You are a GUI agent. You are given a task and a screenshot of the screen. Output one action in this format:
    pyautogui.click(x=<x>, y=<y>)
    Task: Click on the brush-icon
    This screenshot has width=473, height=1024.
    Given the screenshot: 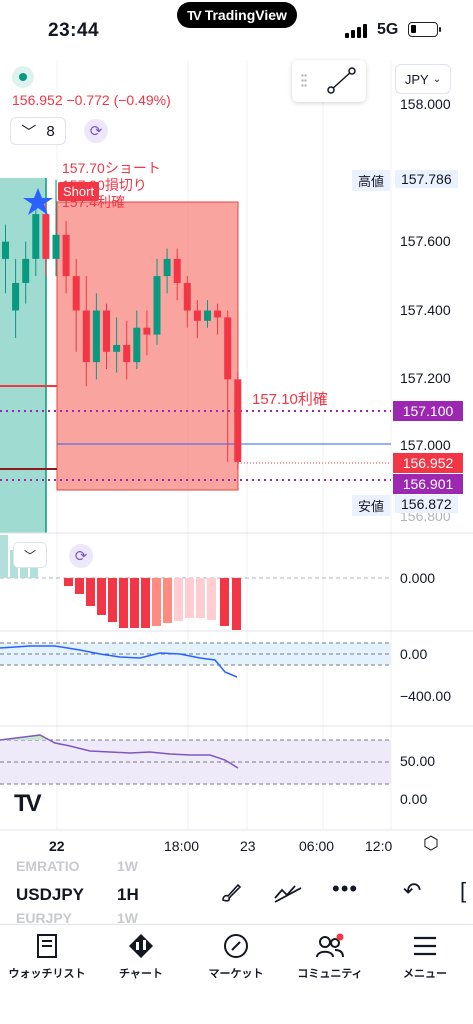 What is the action you would take?
    pyautogui.click(x=231, y=892)
    